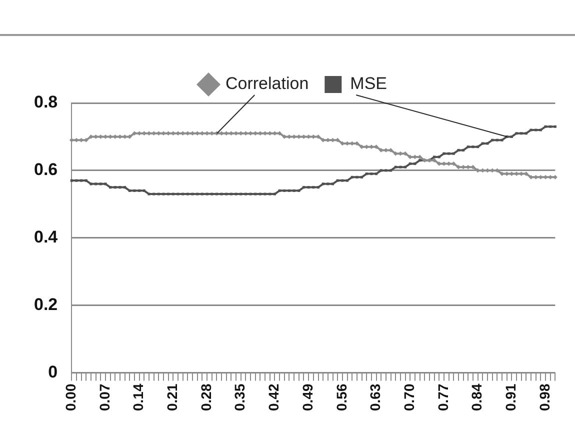 Image resolution: width=575 pixels, height=444 pixels. Describe the element at coordinates (46, 170) in the screenshot. I see `y-tick-label: 0.6` at that location.